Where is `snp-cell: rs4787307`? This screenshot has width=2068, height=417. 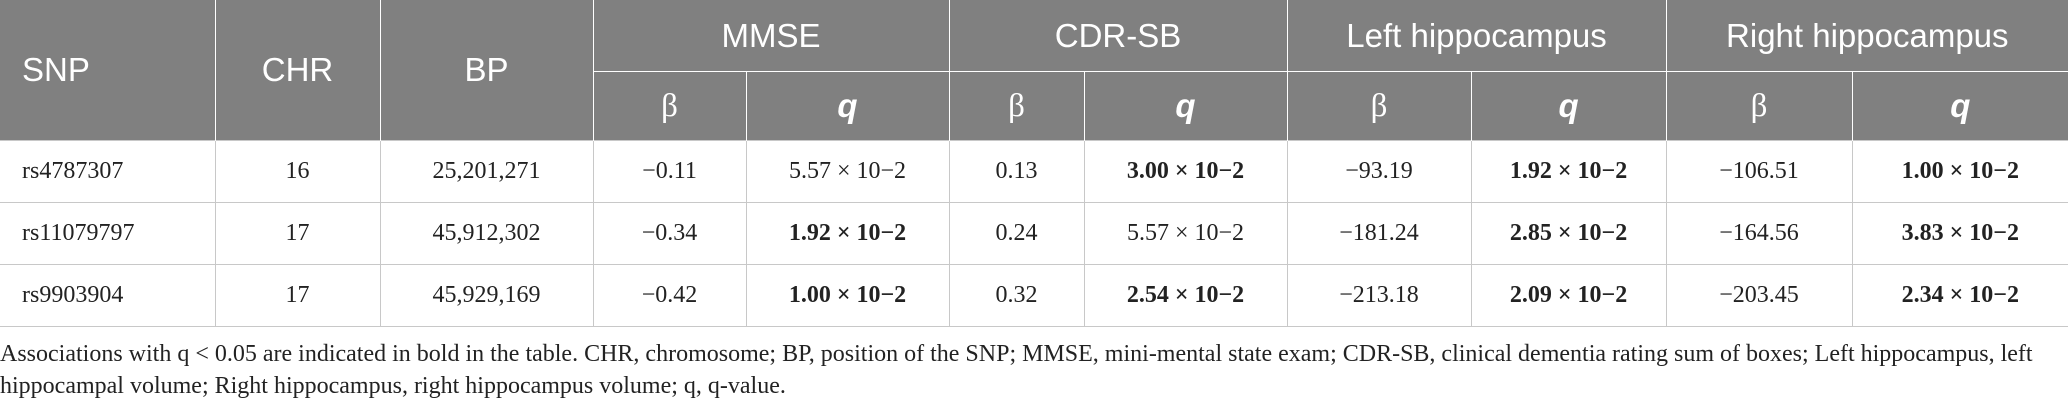 snp-cell: rs4787307 is located at coordinates (108, 171).